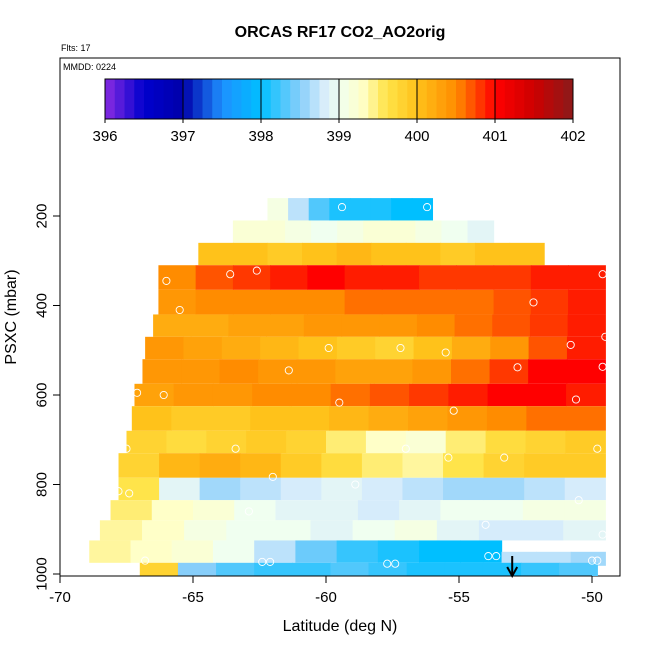  What do you see at coordinates (41, 215) in the screenshot?
I see `y-tick-label-0: 200` at bounding box center [41, 215].